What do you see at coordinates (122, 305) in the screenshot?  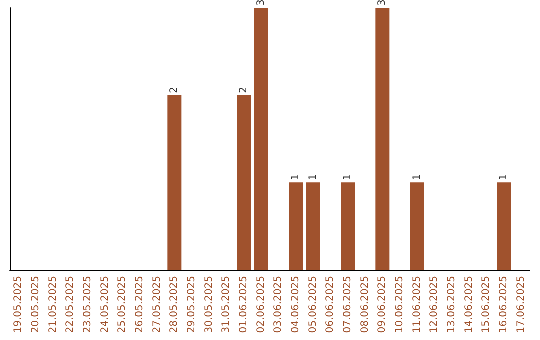 I see `x-tick-label: 25.05.2025` at bounding box center [122, 305].